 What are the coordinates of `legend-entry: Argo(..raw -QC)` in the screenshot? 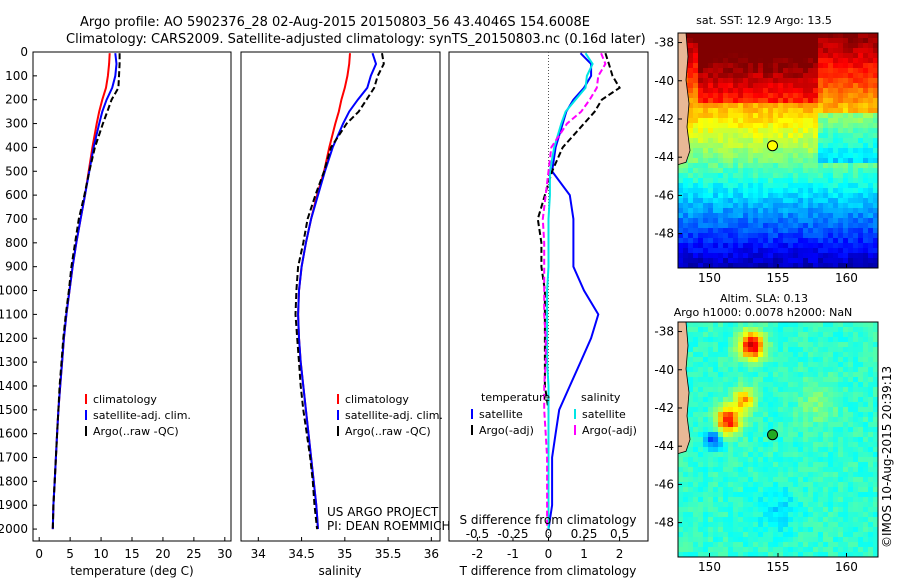 It's located at (388, 431).